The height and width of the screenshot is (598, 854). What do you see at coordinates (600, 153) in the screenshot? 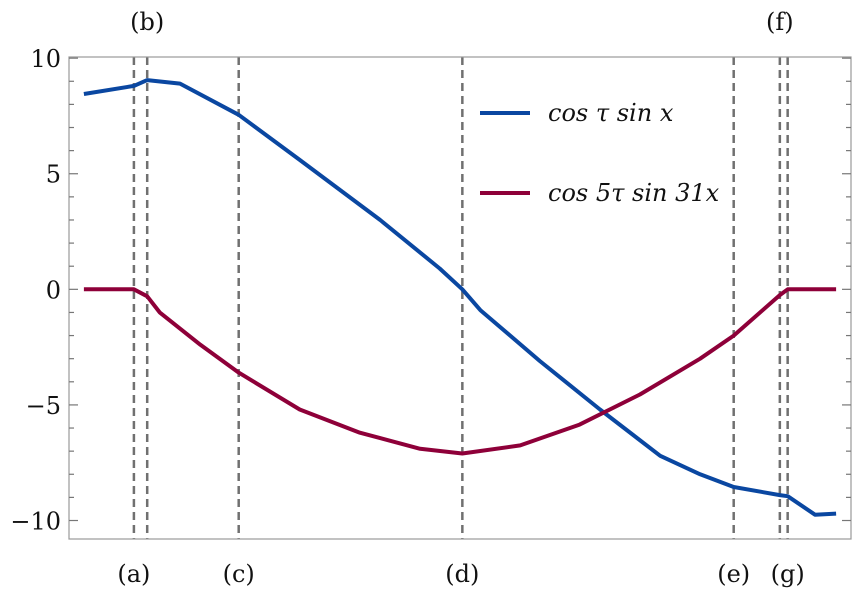
I see `legend: cos τ sin x cos 5τ sin 31x` at bounding box center [600, 153].